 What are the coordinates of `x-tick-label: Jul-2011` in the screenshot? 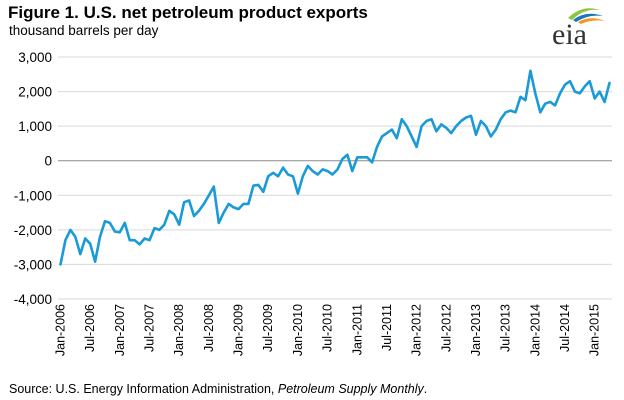 It's located at (387, 327).